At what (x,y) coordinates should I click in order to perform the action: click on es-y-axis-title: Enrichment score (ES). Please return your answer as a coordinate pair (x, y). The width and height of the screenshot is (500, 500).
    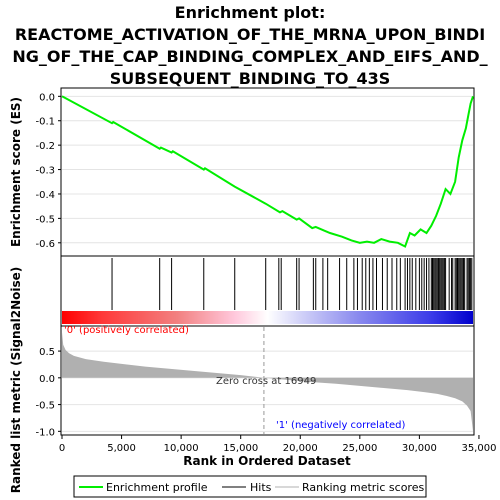
    Looking at the image, I should click on (16, 172).